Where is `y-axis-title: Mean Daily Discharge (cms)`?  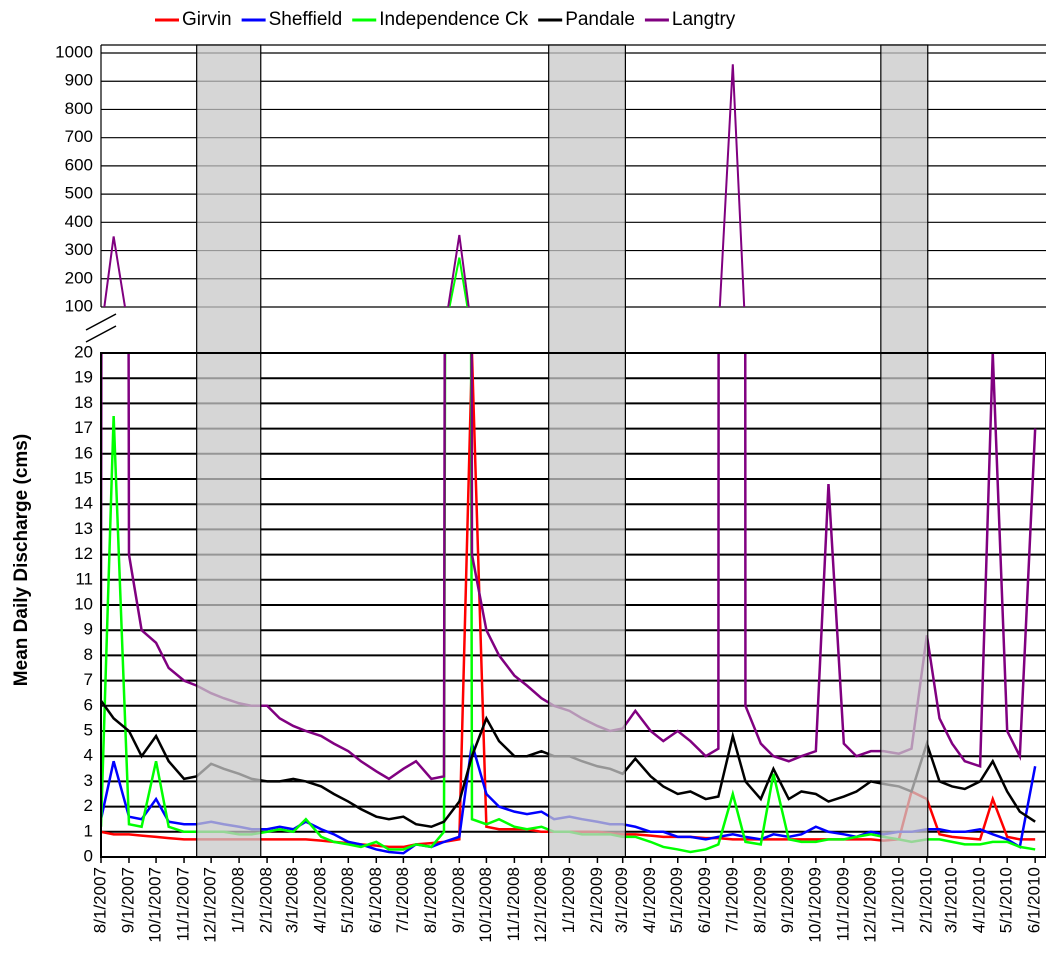
y-axis-title: Mean Daily Discharge (cms) is located at coordinates (21, 560).